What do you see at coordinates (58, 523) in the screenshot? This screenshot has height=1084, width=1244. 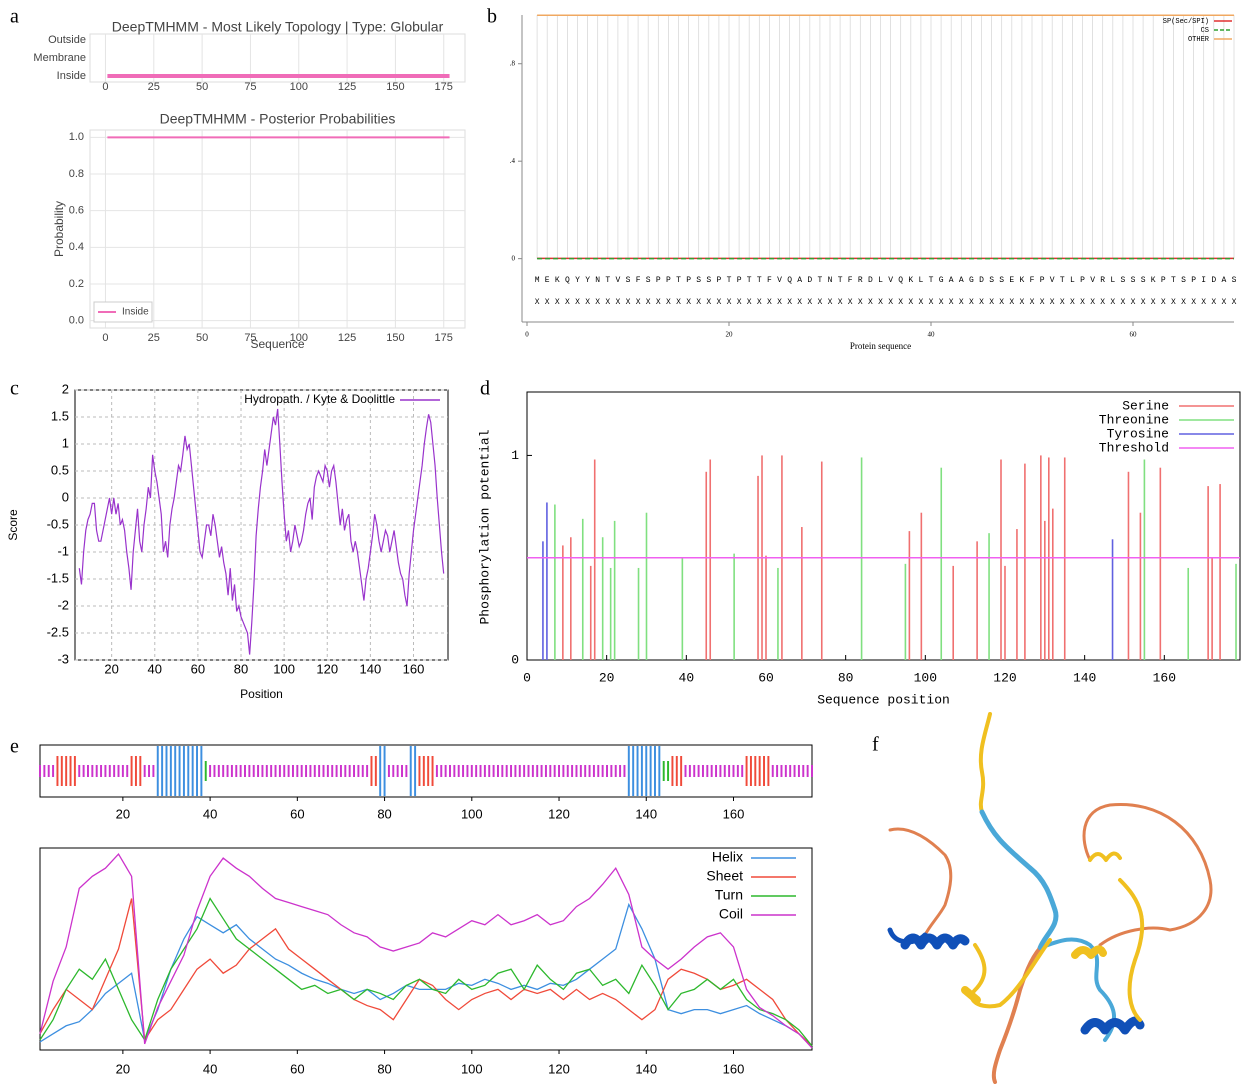 I see `y-tick-label: -0.5` at bounding box center [58, 523].